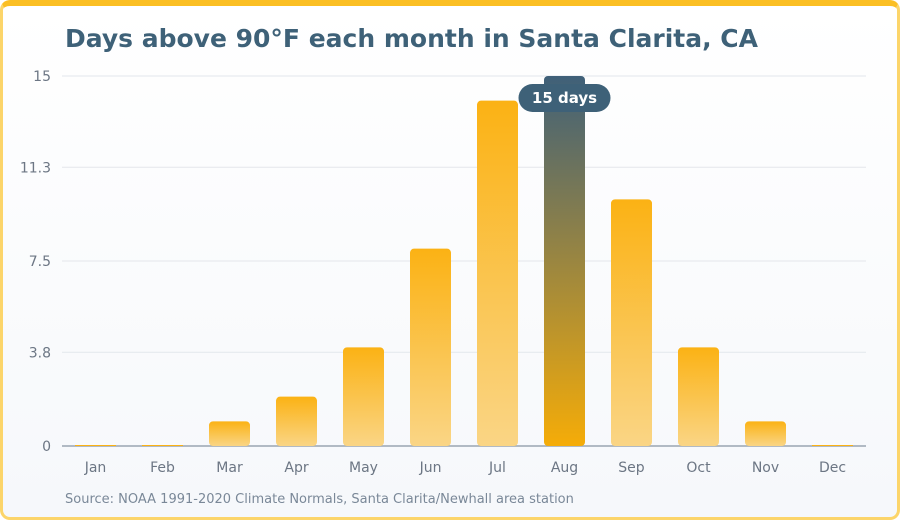 The height and width of the screenshot is (520, 900). I want to click on y-tick-label: 0, so click(46, 447).